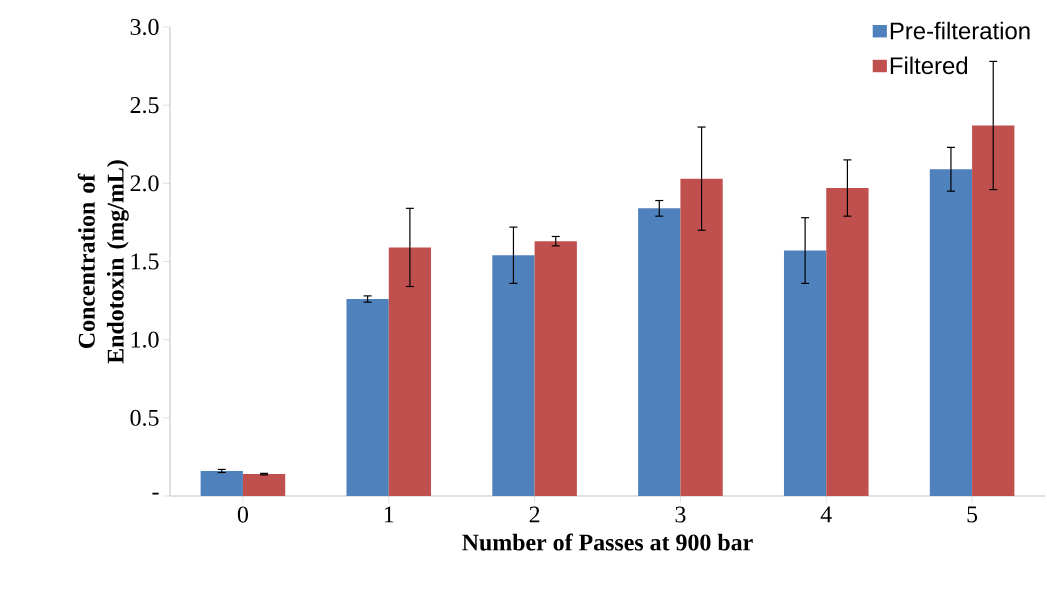 The image size is (1047, 596). I want to click on x-tick-label: 5, so click(972, 514).